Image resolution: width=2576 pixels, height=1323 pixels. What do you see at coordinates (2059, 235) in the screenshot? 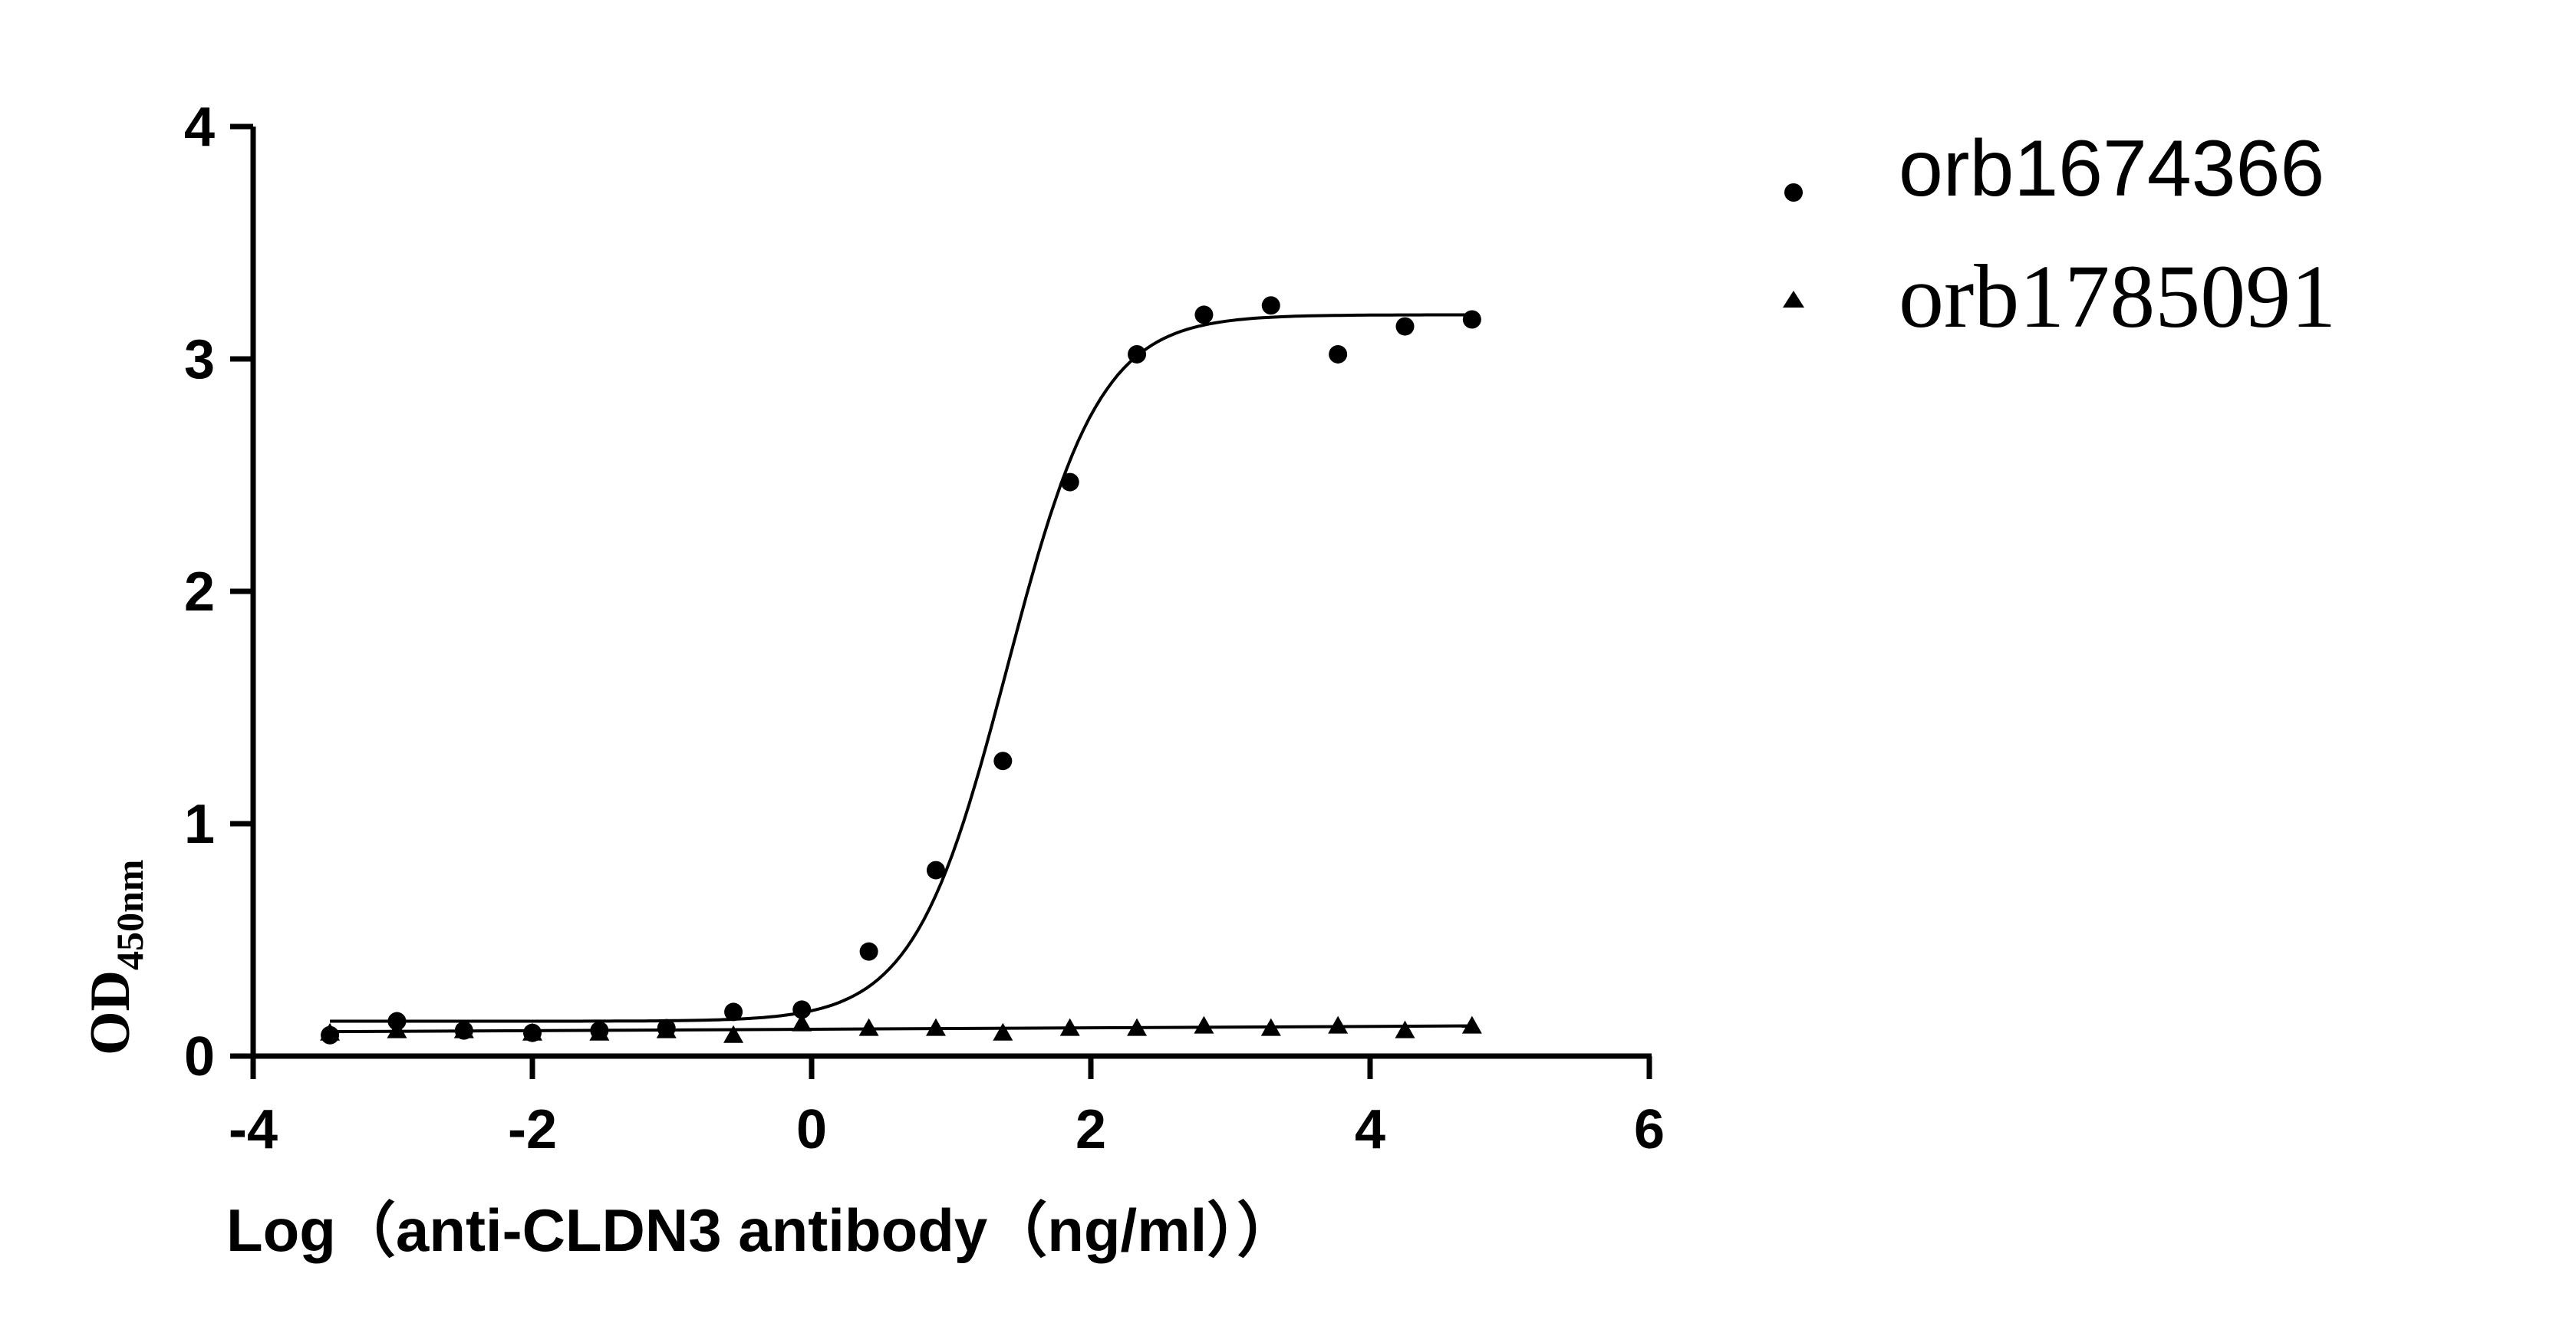
I see `legend: orb1674366 orb1785091` at bounding box center [2059, 235].